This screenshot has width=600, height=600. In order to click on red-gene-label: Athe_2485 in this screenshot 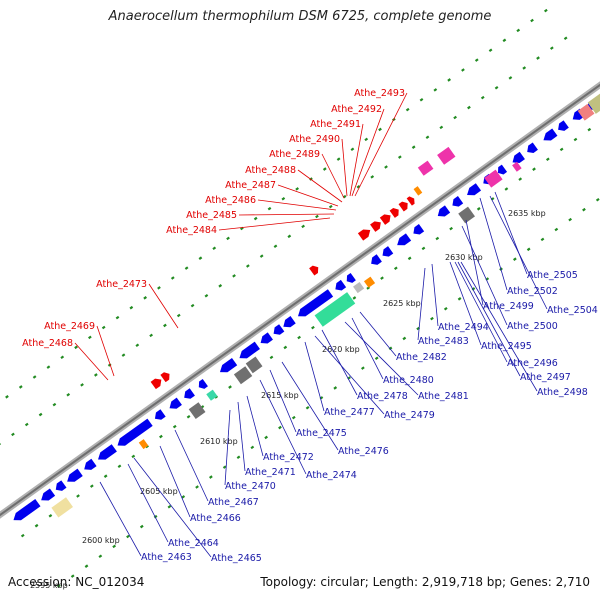, I will do `click(211, 215)`.